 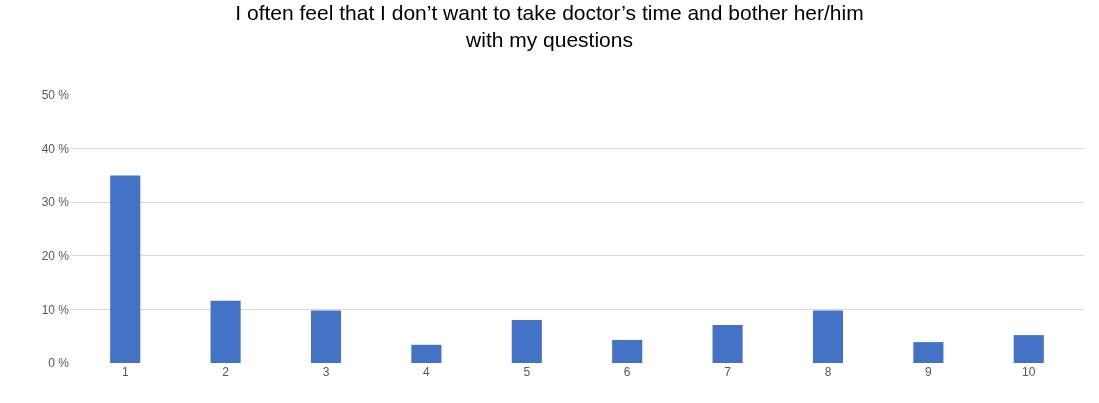 What do you see at coordinates (527, 372) in the screenshot?
I see `x-tick-label: 5` at bounding box center [527, 372].